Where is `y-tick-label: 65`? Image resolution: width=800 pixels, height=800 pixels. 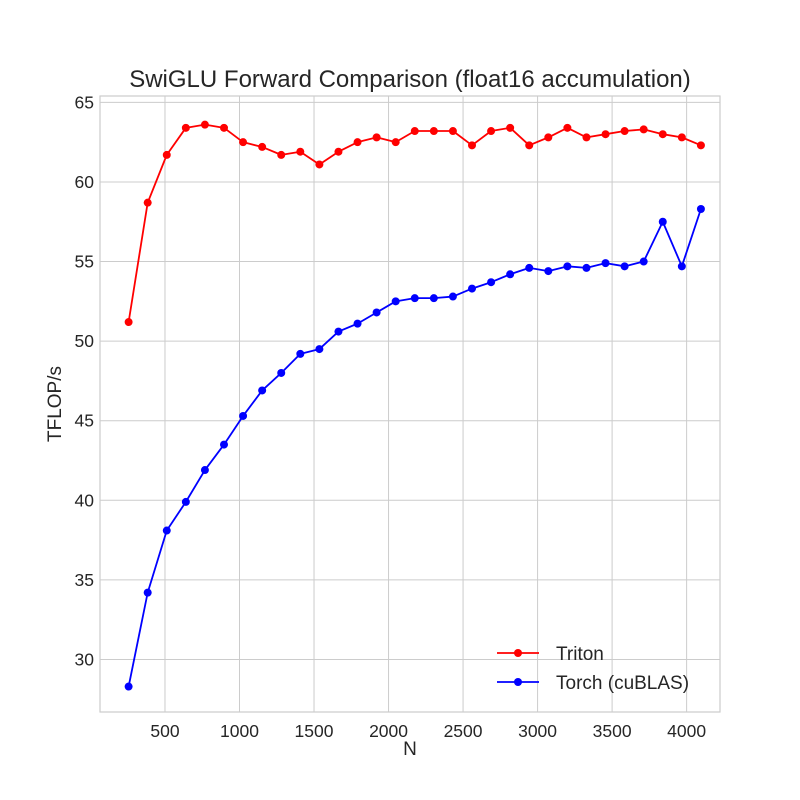 y-tick-label: 65 is located at coordinates (84, 102).